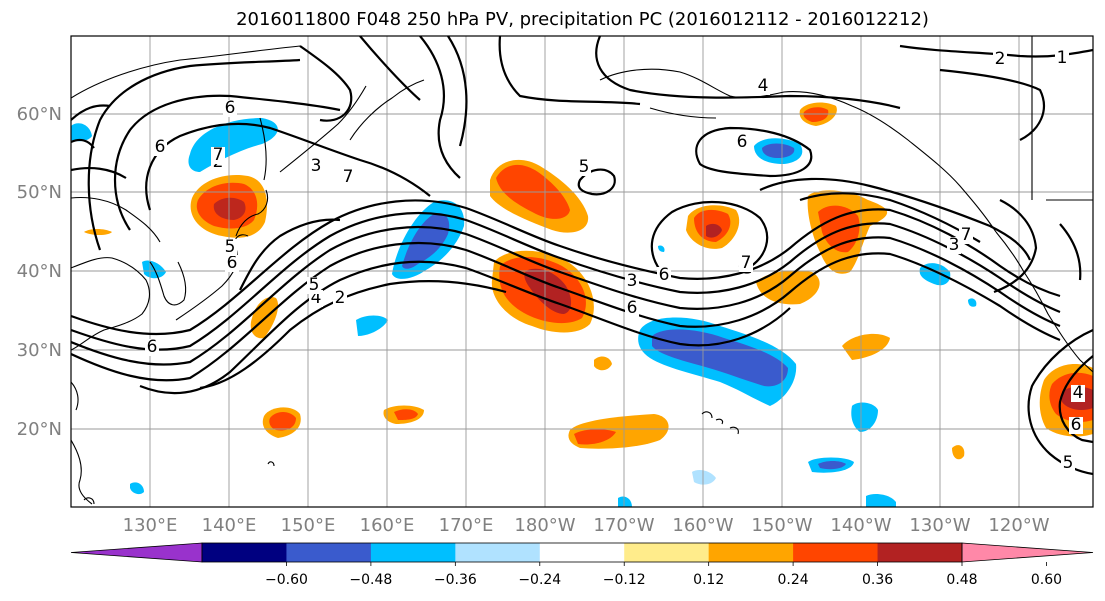  Describe the element at coordinates (1046, 580) in the screenshot. I see `colorbar-tick-label: 0.60` at that location.